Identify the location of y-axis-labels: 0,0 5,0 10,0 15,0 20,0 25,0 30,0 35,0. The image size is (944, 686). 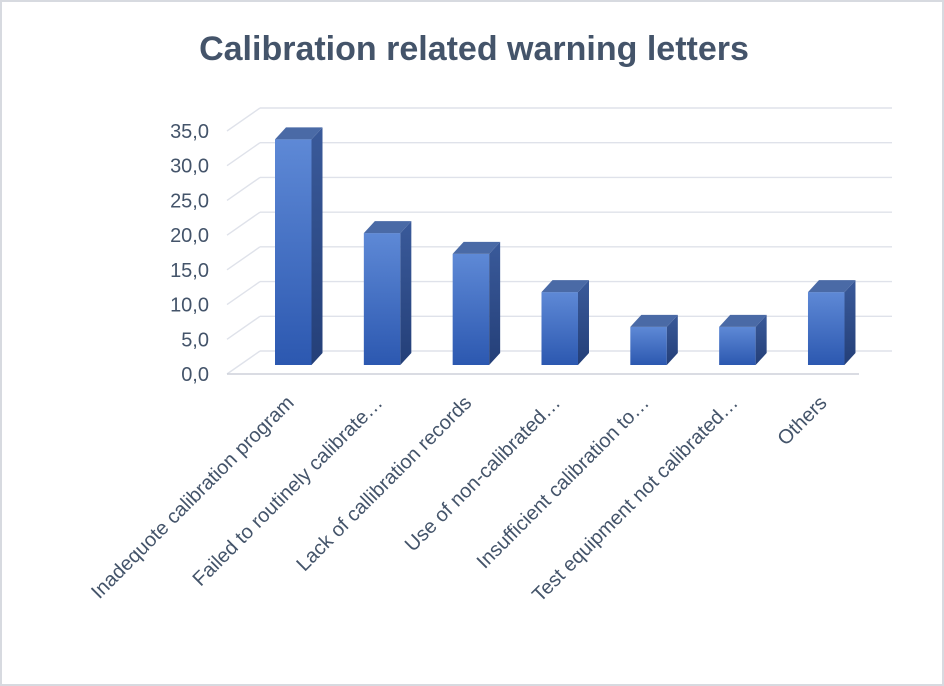
(189, 253).